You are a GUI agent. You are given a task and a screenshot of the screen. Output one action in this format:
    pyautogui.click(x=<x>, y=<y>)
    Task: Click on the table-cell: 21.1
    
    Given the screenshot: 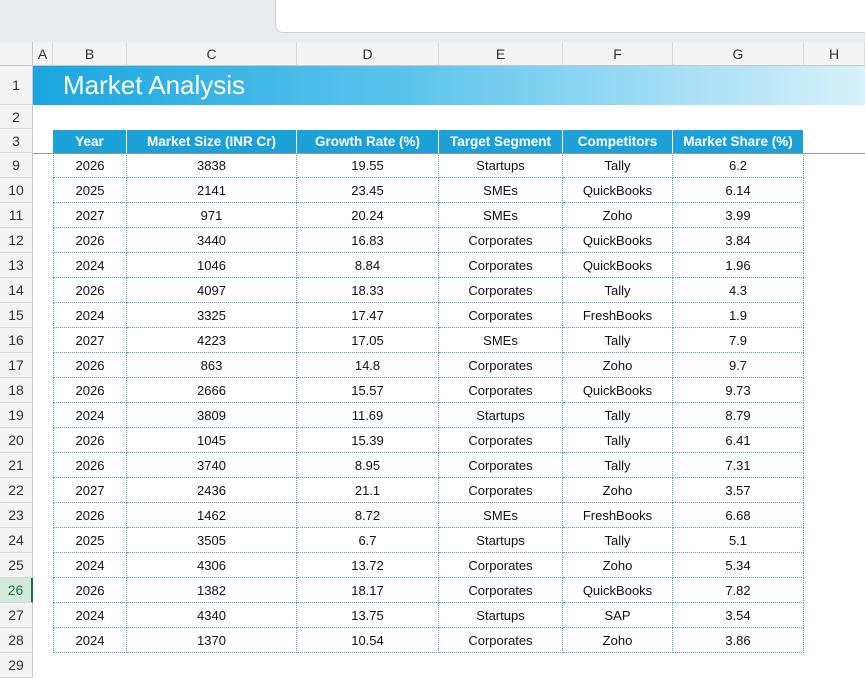 What is the action you would take?
    pyautogui.click(x=368, y=490)
    